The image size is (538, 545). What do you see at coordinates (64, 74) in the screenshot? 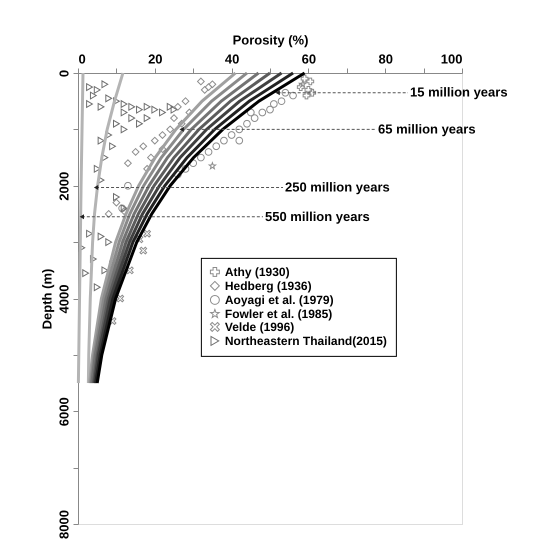
I see `y-tick-label: 0` at bounding box center [64, 74].